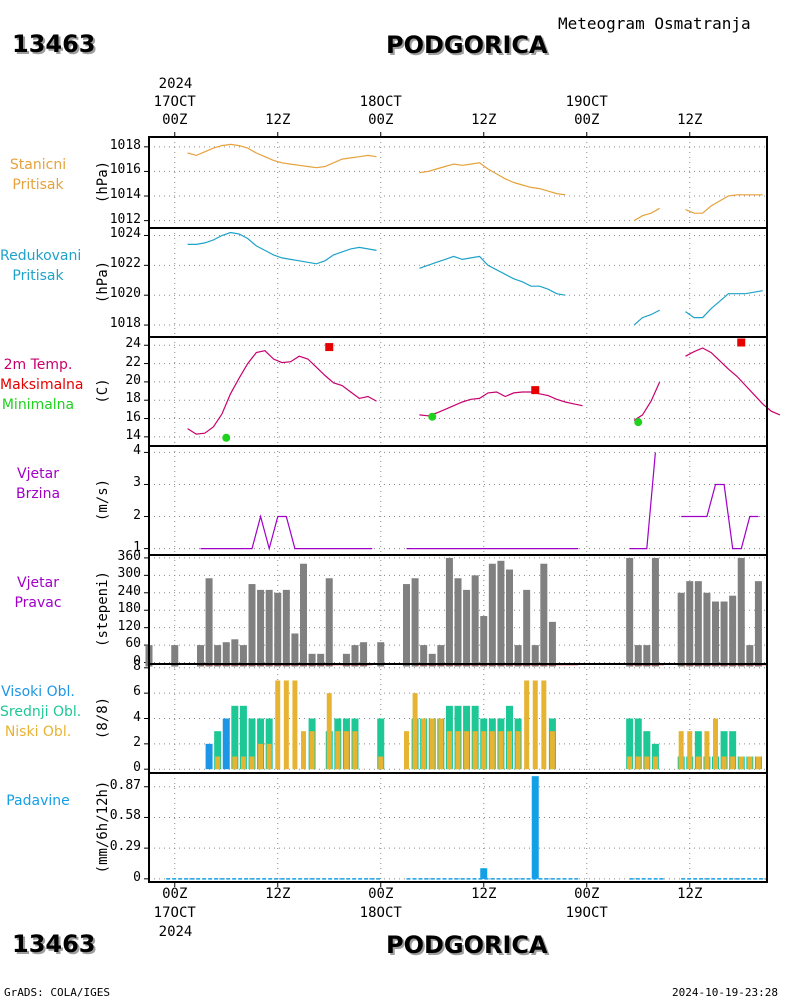 The image size is (800, 1000). I want to click on y-tick-label: 120, so click(129, 626).